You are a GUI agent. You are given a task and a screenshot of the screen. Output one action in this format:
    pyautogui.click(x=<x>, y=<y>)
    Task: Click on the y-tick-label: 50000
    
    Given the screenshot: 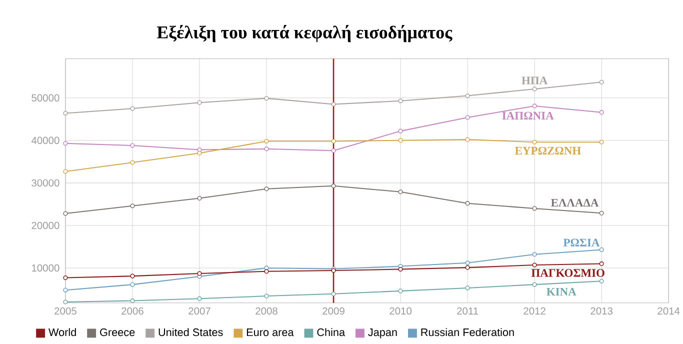 What is the action you would take?
    pyautogui.click(x=46, y=98)
    